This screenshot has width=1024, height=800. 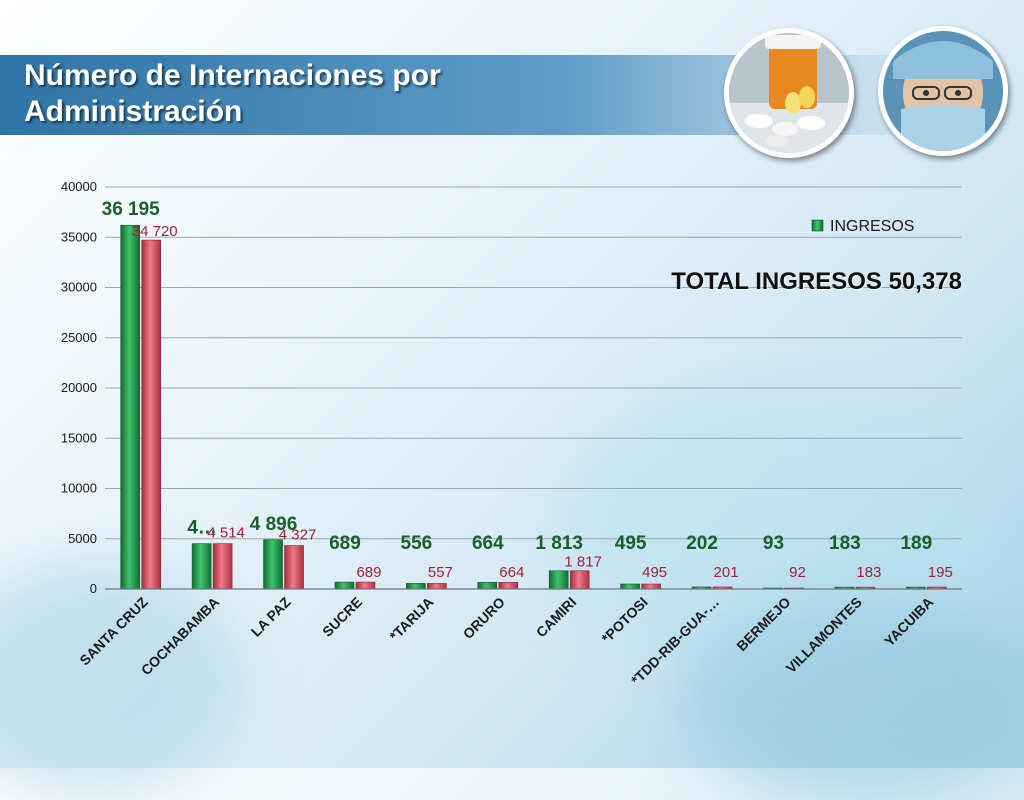 I want to click on data-label-ingresos: 689, so click(x=345, y=543).